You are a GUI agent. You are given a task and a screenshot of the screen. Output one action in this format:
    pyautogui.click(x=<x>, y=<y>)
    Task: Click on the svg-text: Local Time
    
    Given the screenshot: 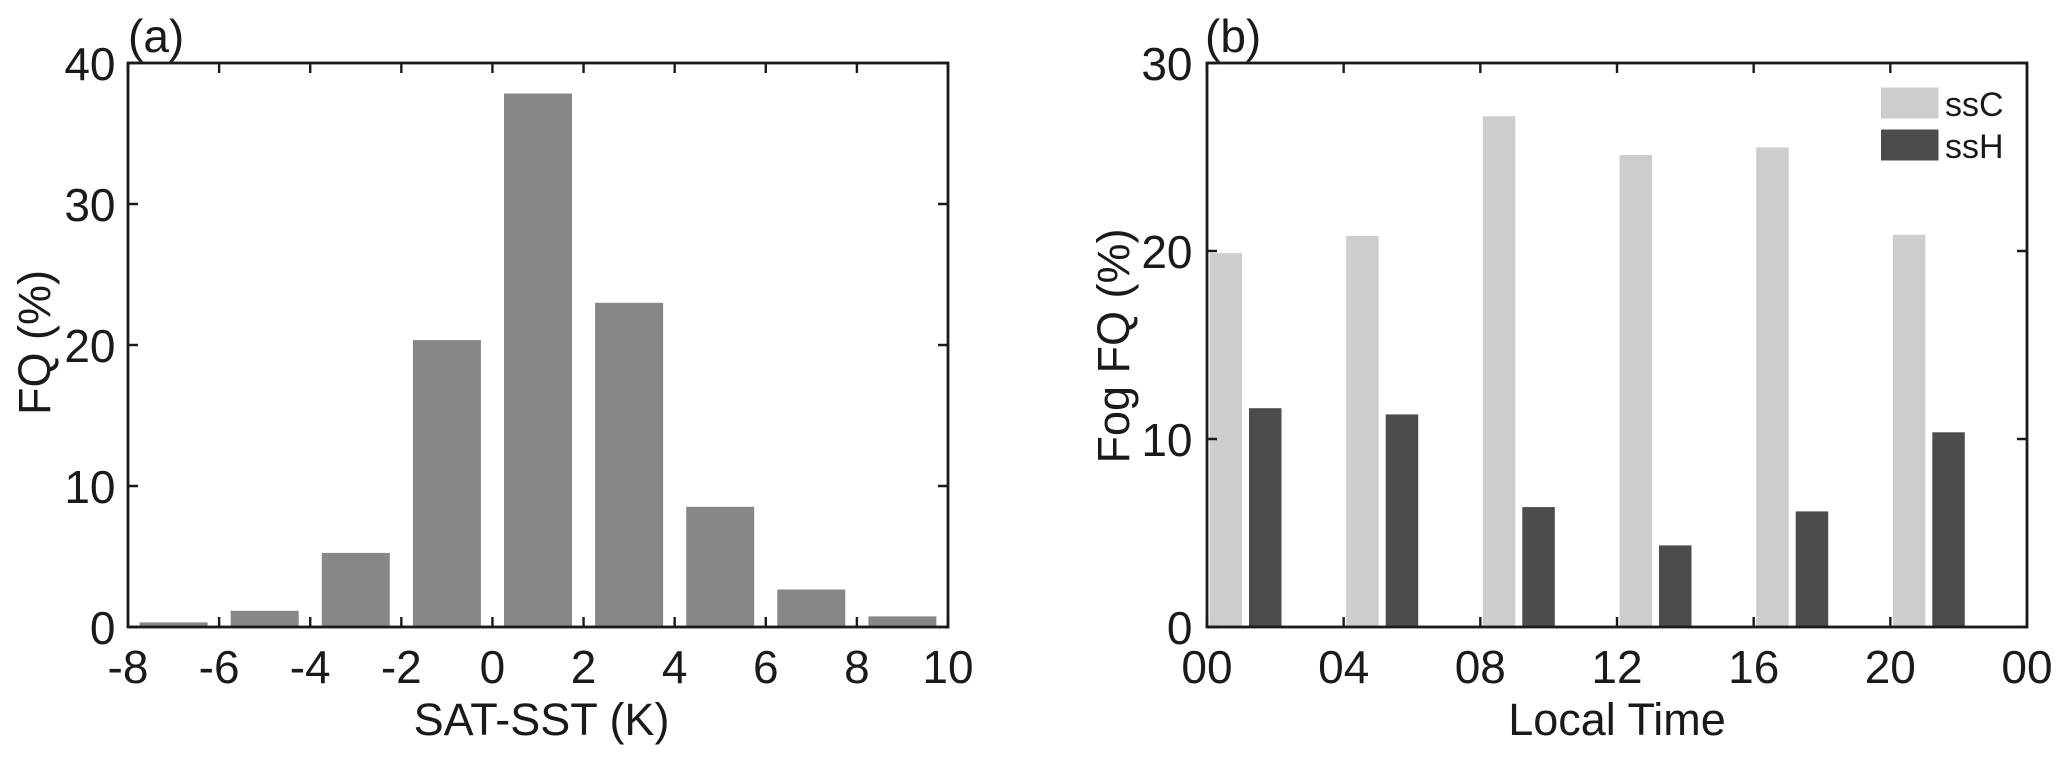 What is the action you would take?
    pyautogui.click(x=1617, y=719)
    